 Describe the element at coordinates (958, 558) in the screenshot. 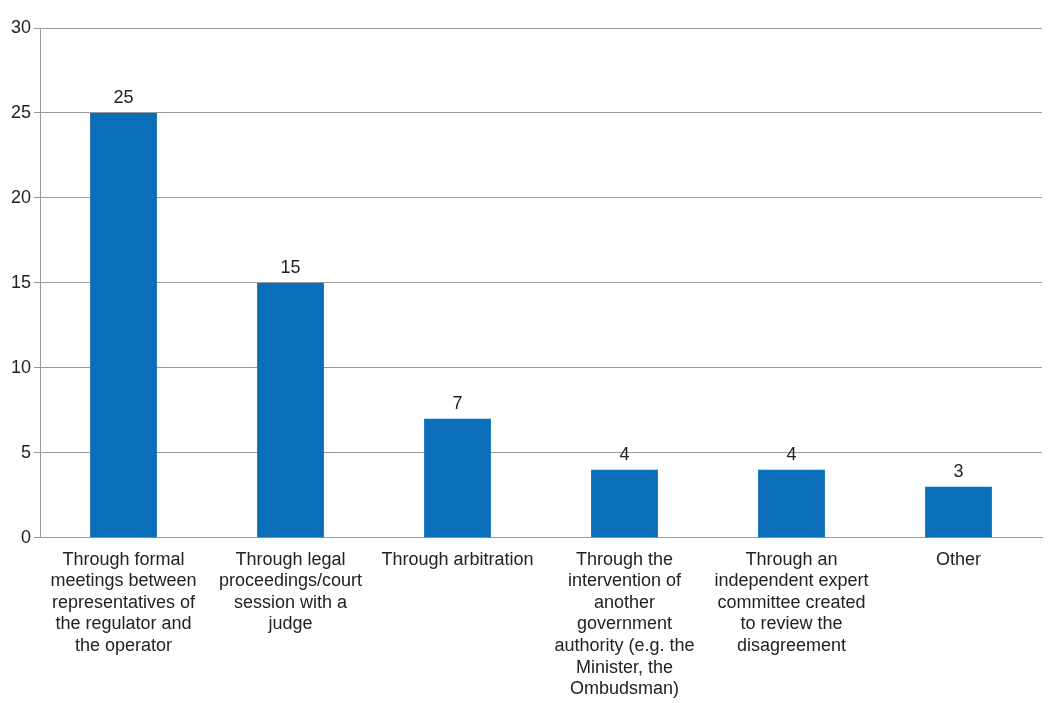

I see `x-tick-label: Other` at that location.